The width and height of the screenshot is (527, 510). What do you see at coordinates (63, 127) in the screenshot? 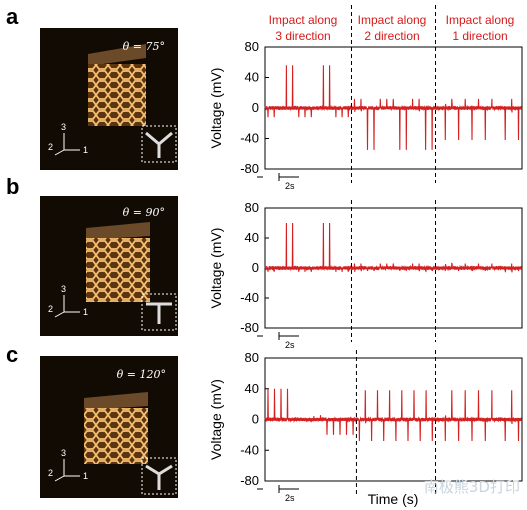
I see `axis-num-3-a: 3` at bounding box center [63, 127].